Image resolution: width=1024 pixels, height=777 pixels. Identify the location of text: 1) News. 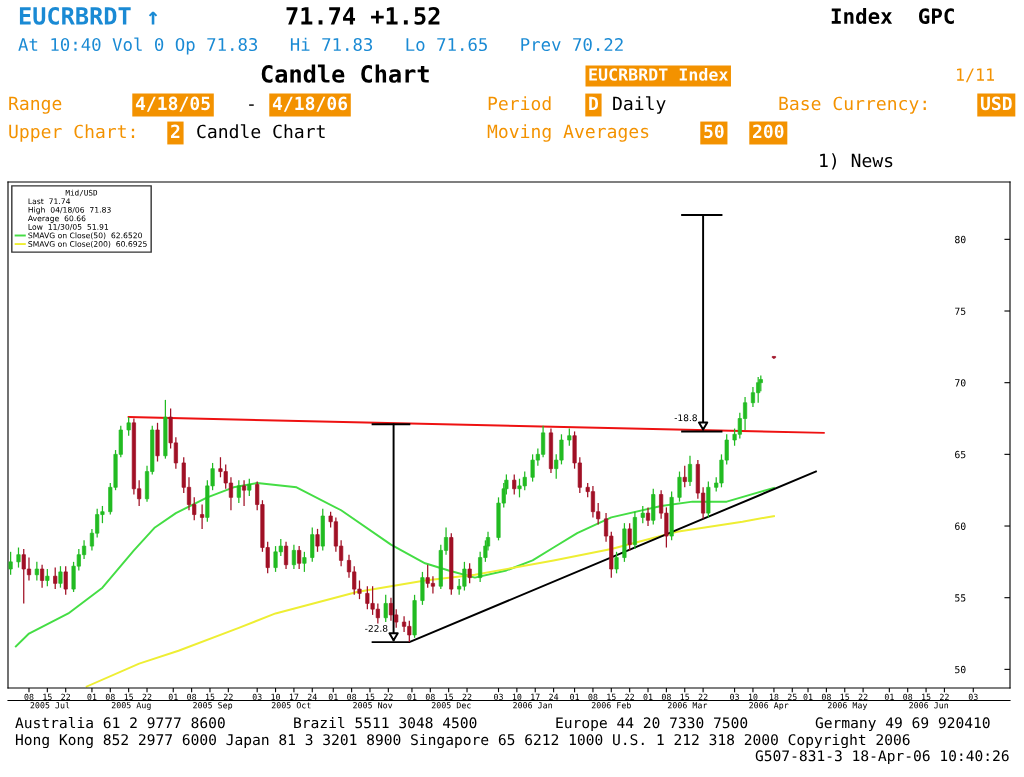
(856, 161).